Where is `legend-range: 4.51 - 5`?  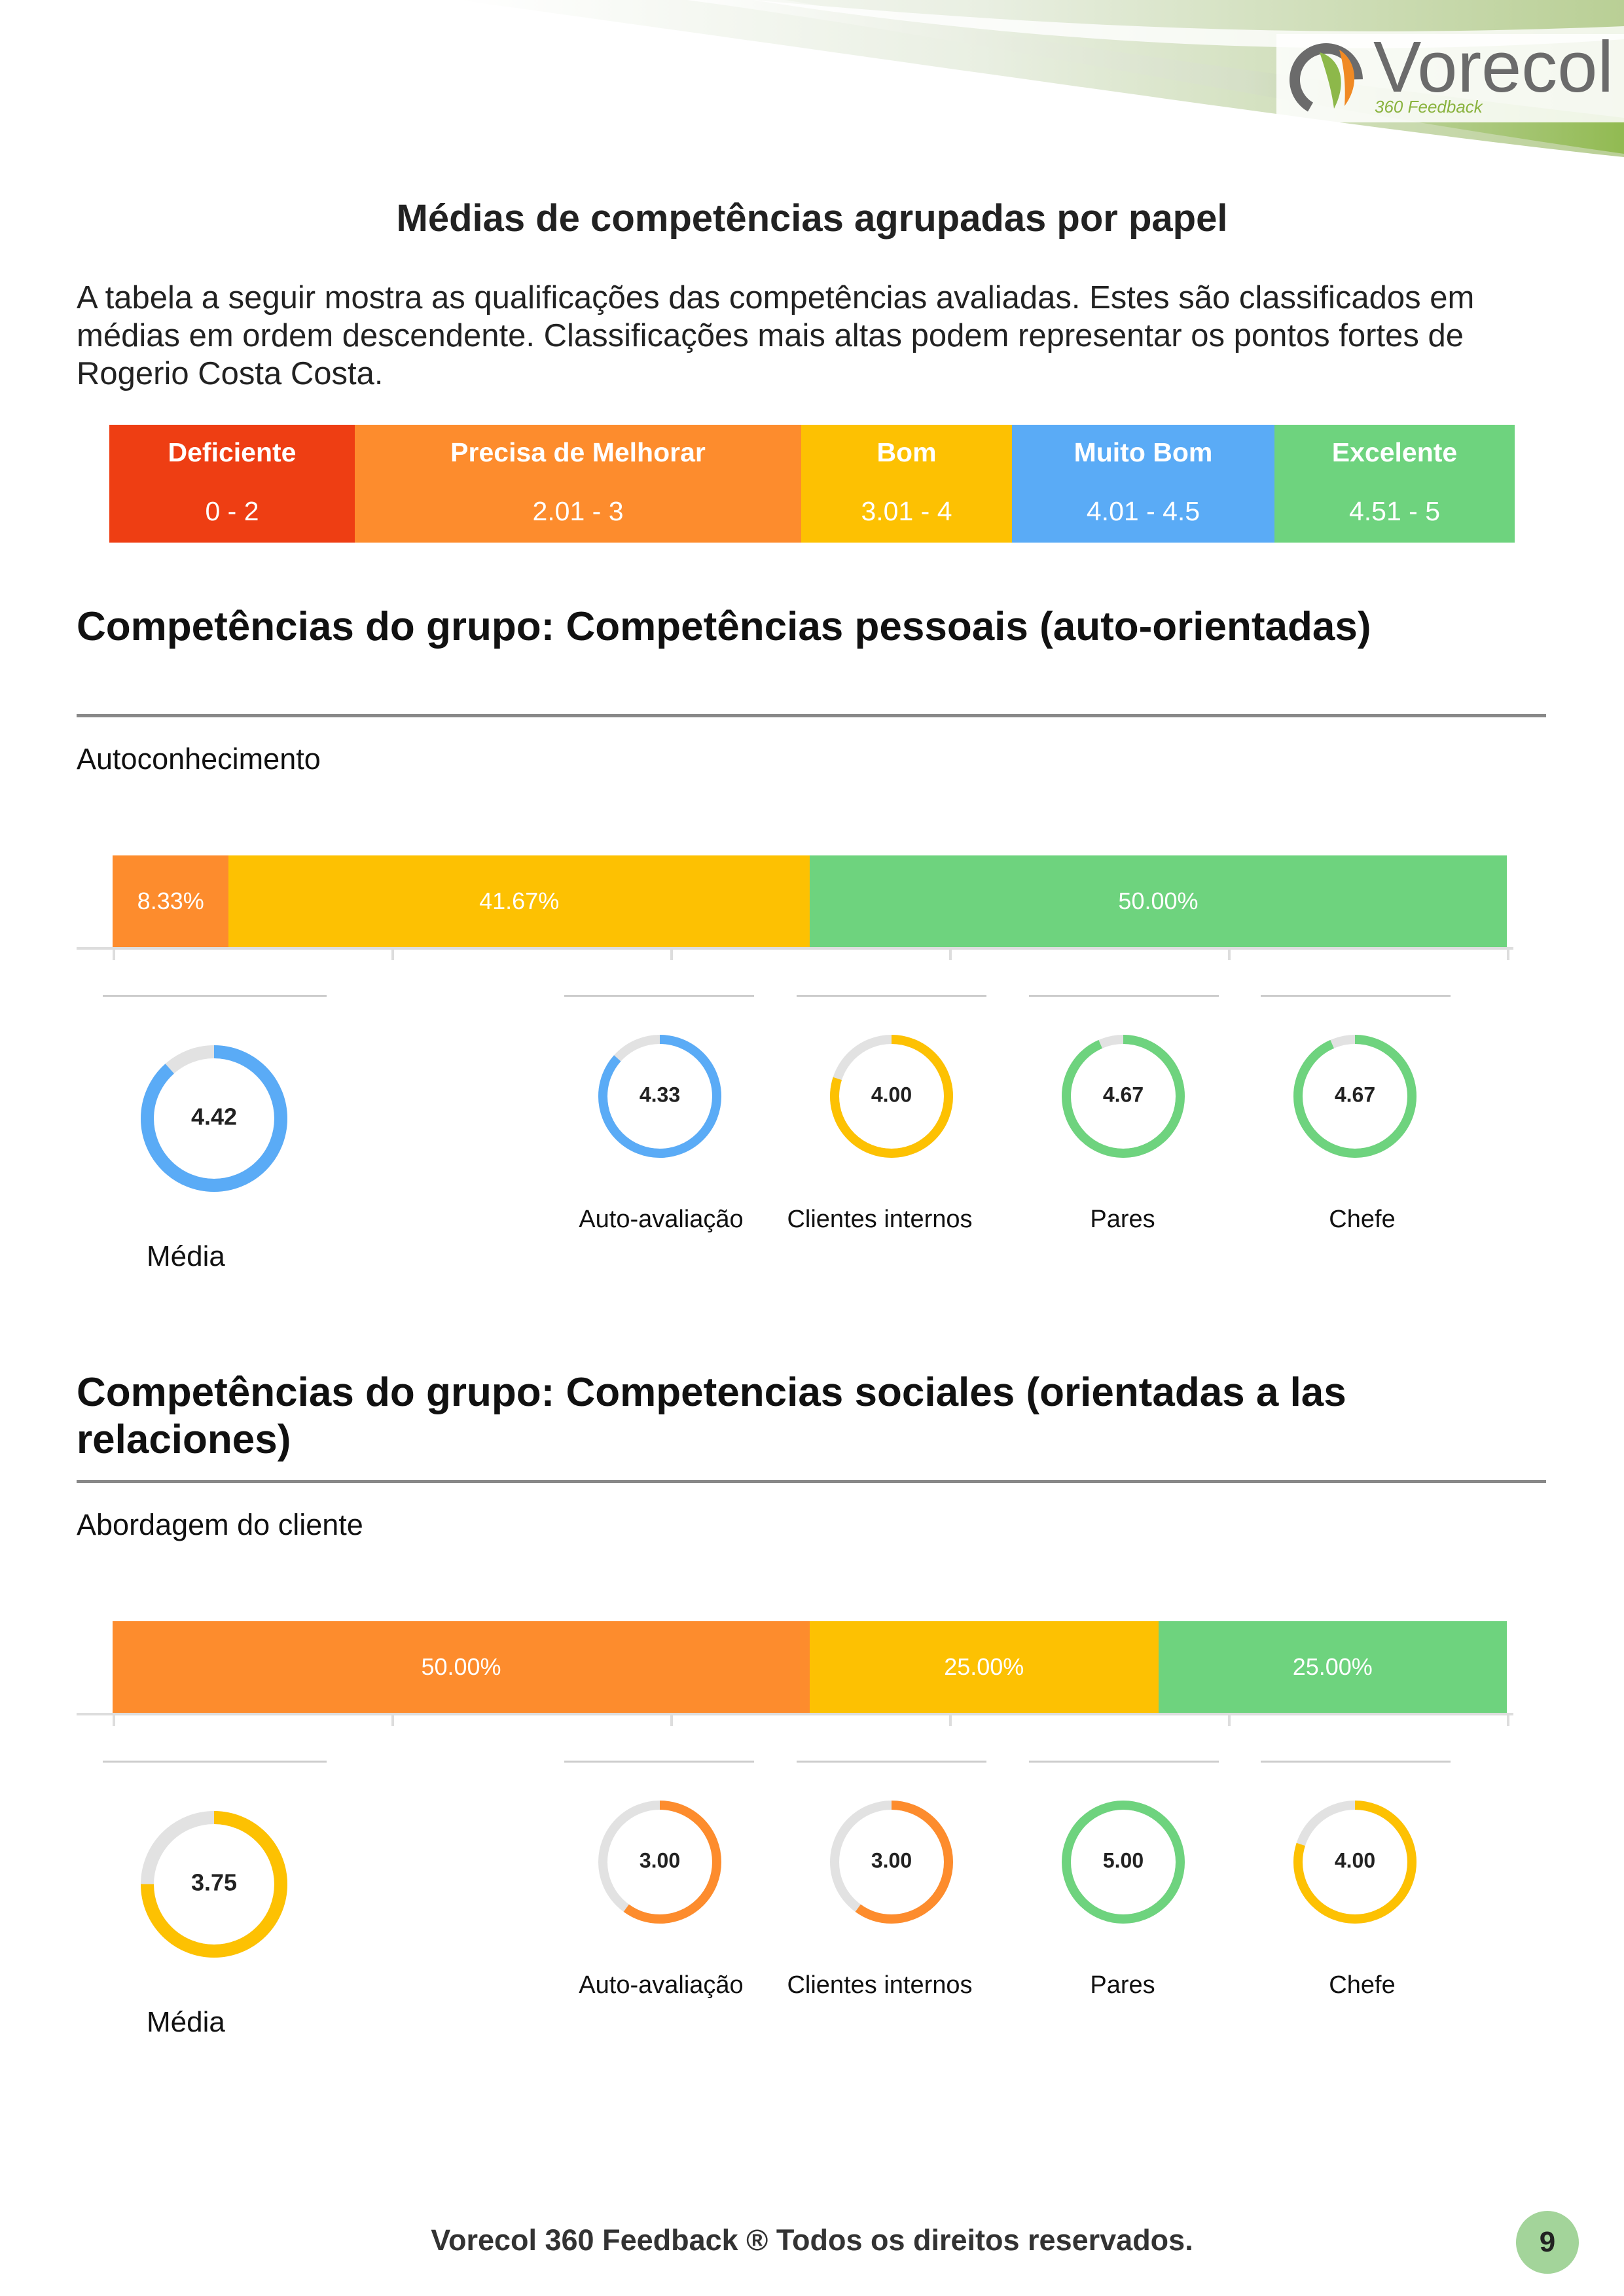 legend-range: 4.51 - 5 is located at coordinates (1394, 511).